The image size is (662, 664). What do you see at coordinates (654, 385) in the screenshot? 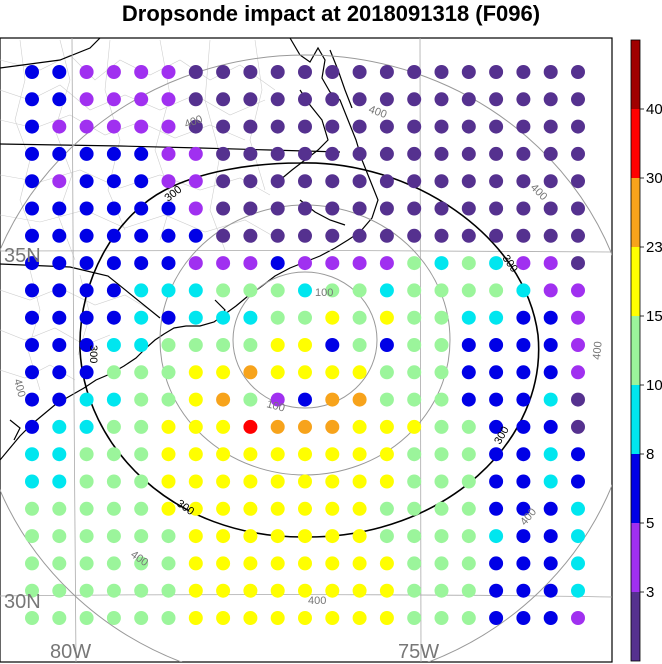
I see `colorbar-label: 10` at bounding box center [654, 385].